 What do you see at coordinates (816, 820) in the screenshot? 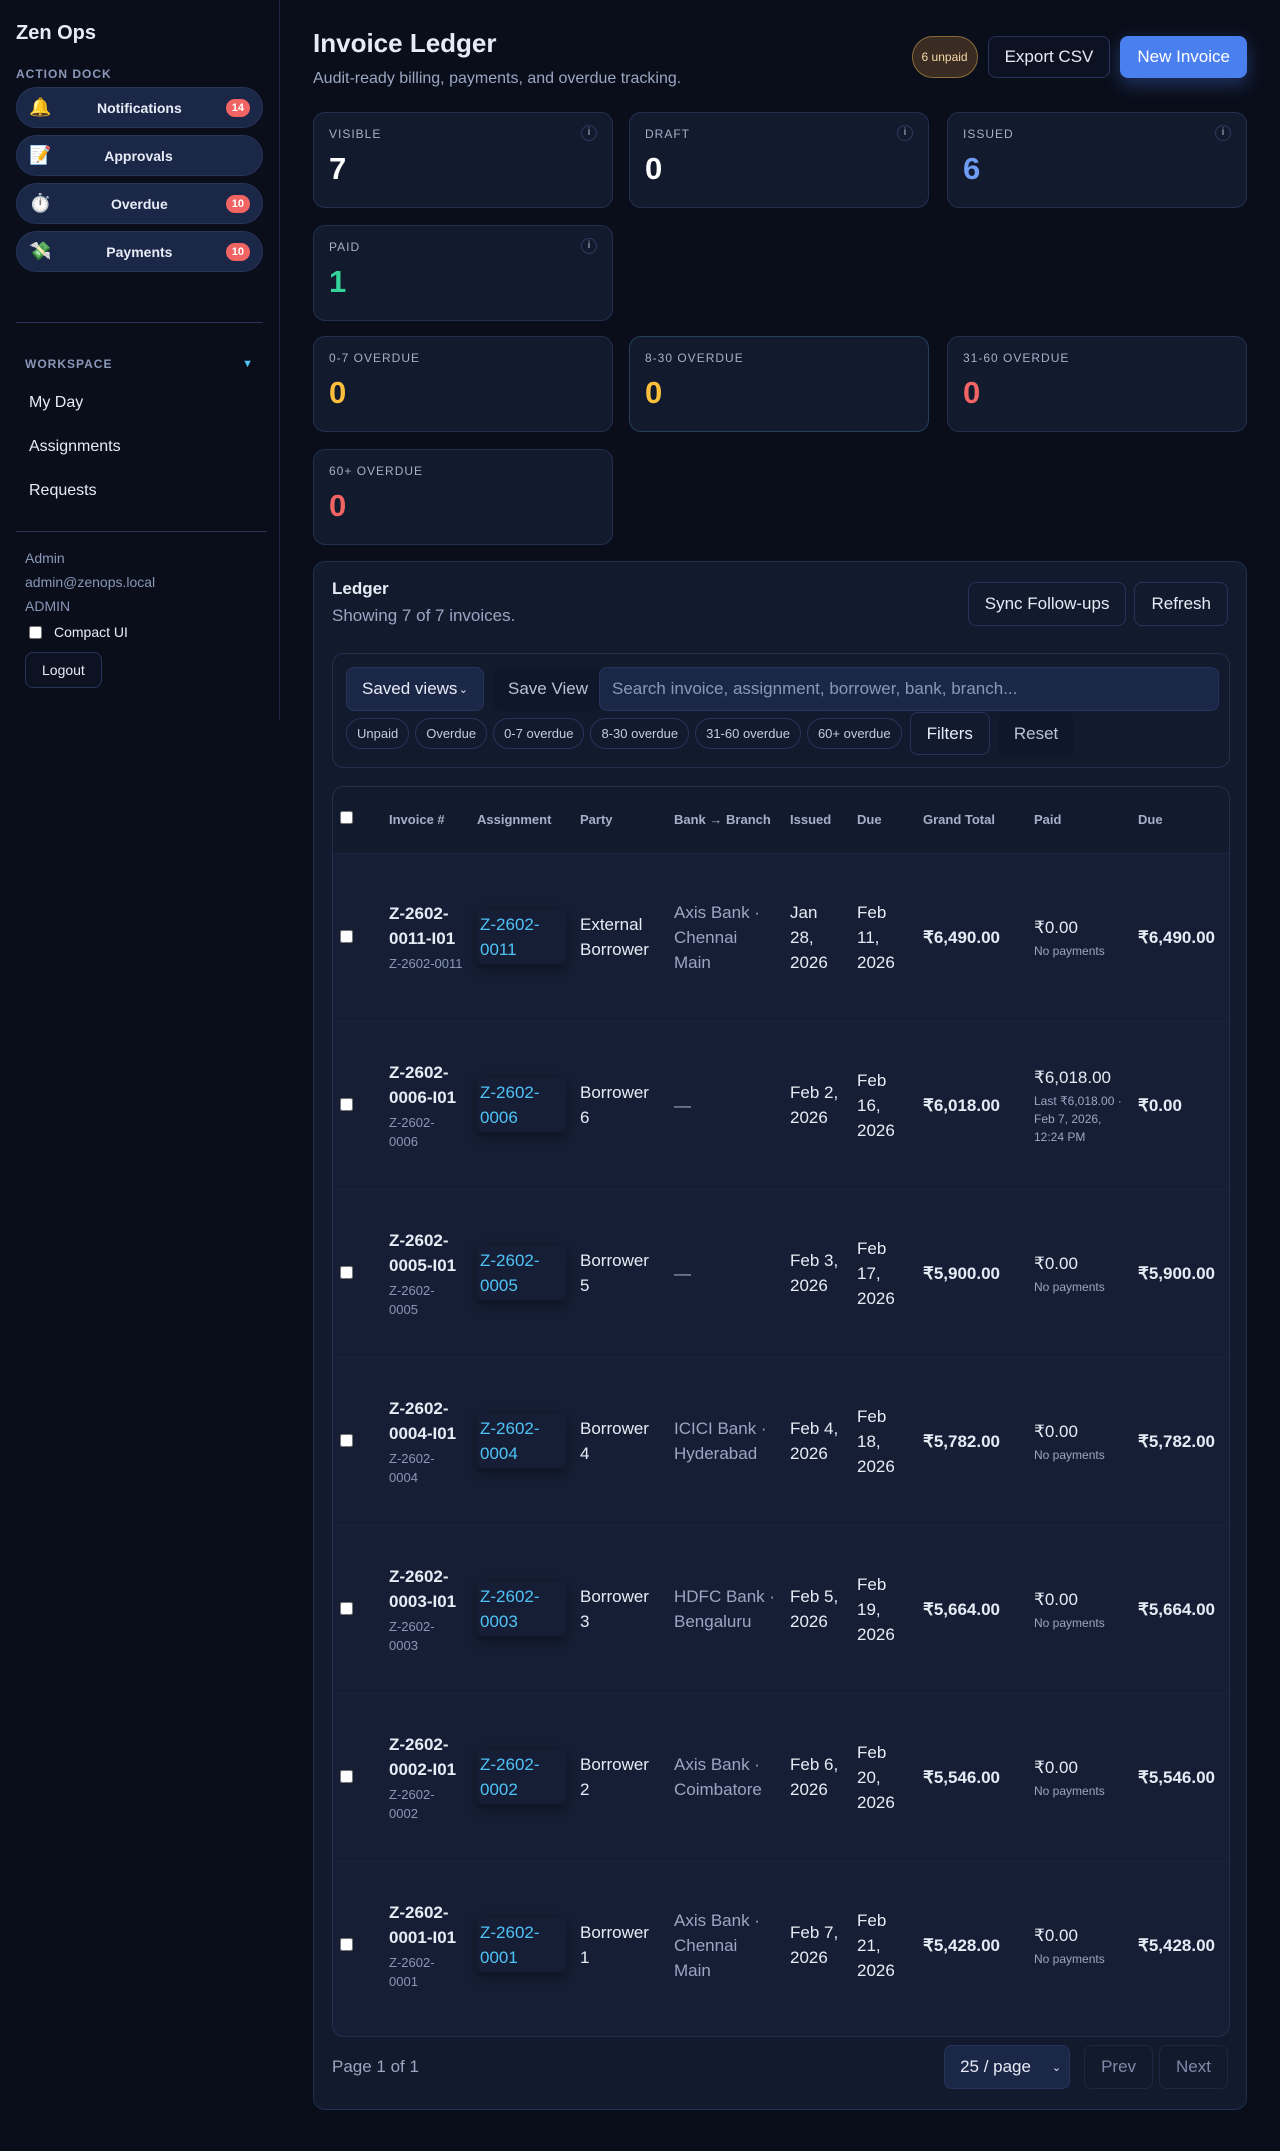
I see `column-header: Issued` at bounding box center [816, 820].